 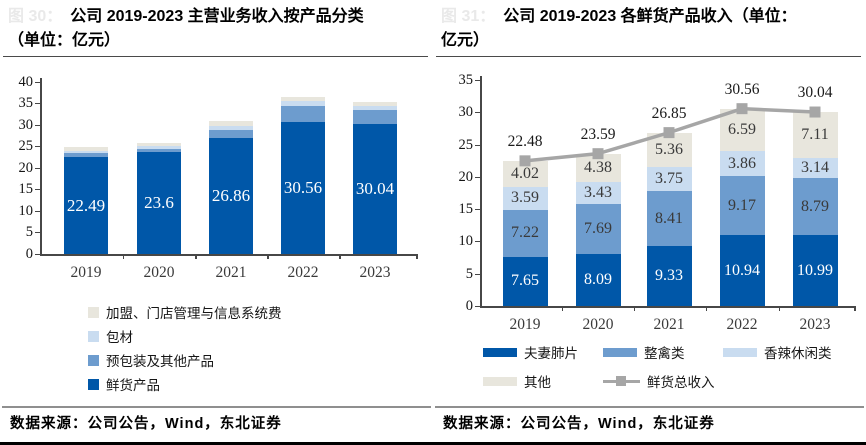 I want to click on legend-line-swatch, so click(x=621, y=381).